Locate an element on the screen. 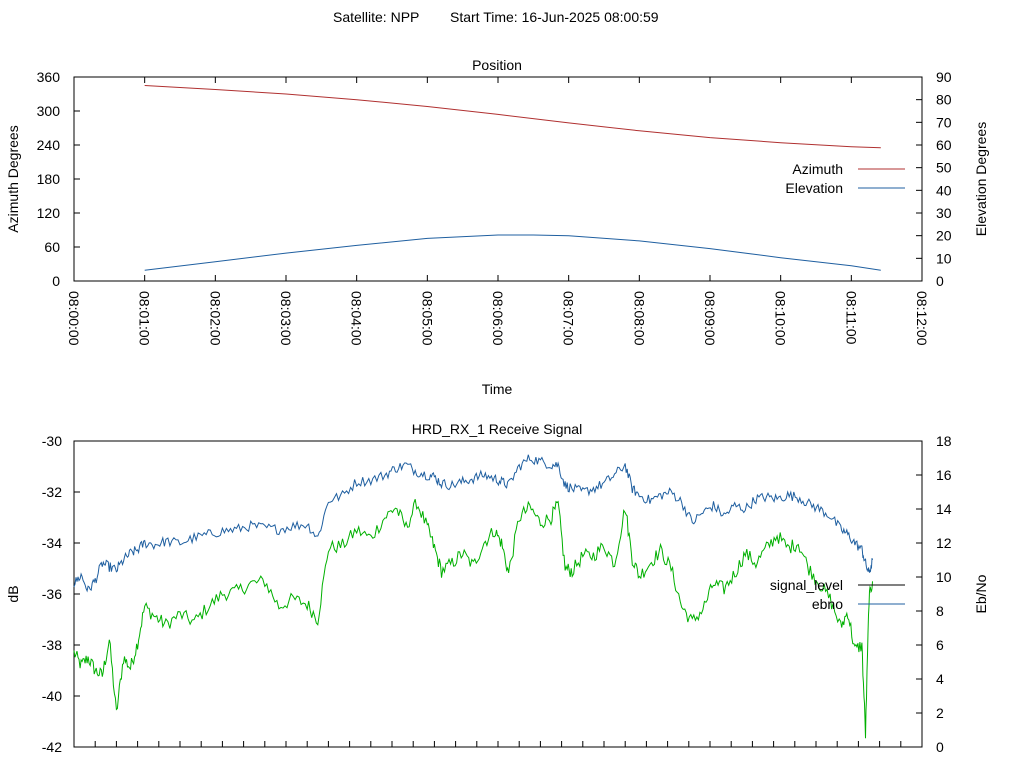 This screenshot has height=768, width=1024. signal-y-tick-label: -32 is located at coordinates (52, 492).